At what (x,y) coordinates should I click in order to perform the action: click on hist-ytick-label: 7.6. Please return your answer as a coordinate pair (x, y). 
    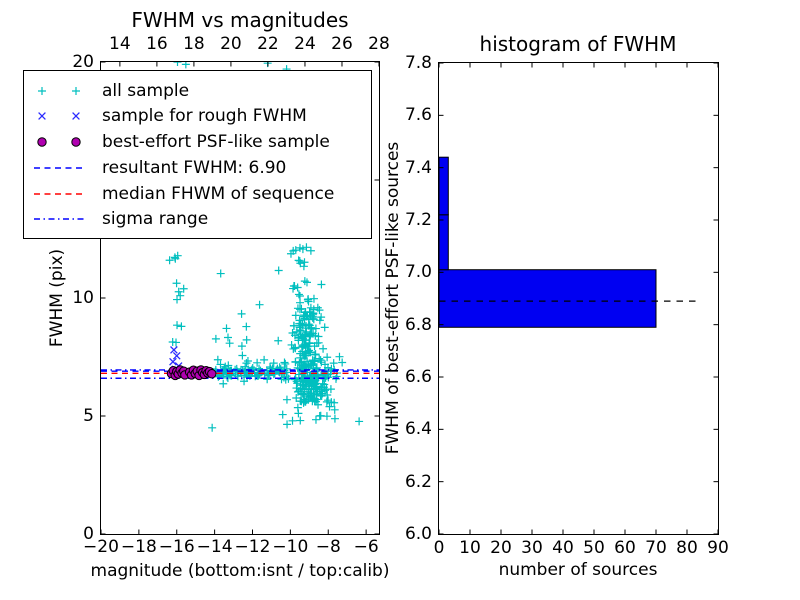
    Looking at the image, I should click on (418, 115).